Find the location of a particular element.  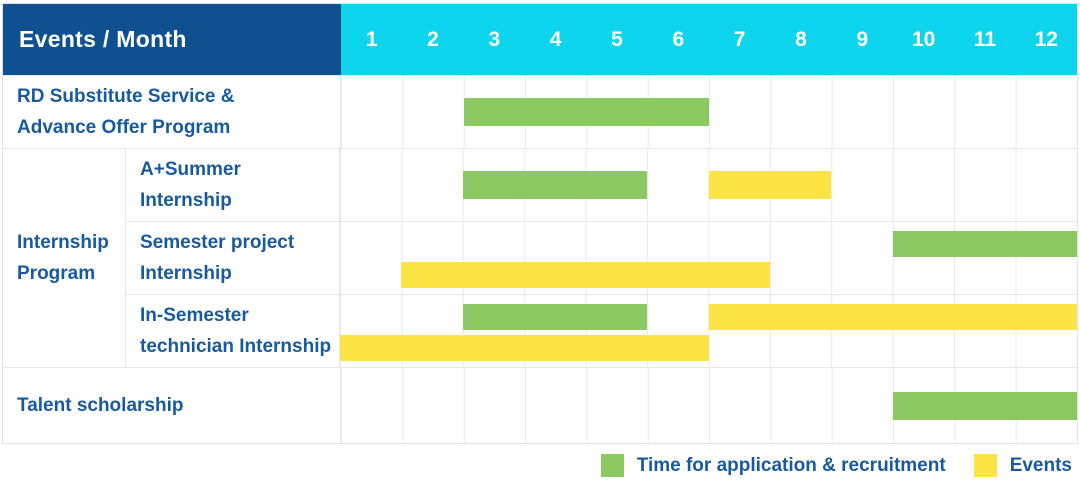

group-label-cell: Internship Program is located at coordinates (64, 258).